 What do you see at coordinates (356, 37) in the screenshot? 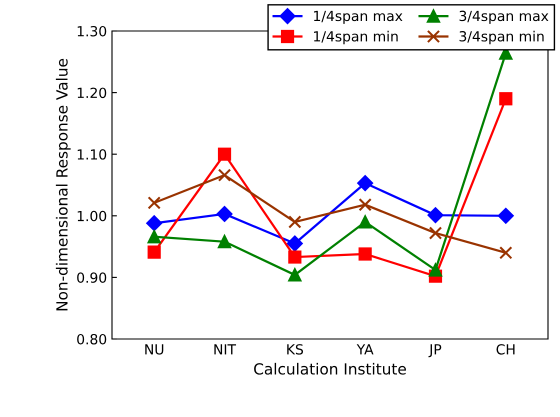
I see `legend-label: 1/4span min` at bounding box center [356, 37].